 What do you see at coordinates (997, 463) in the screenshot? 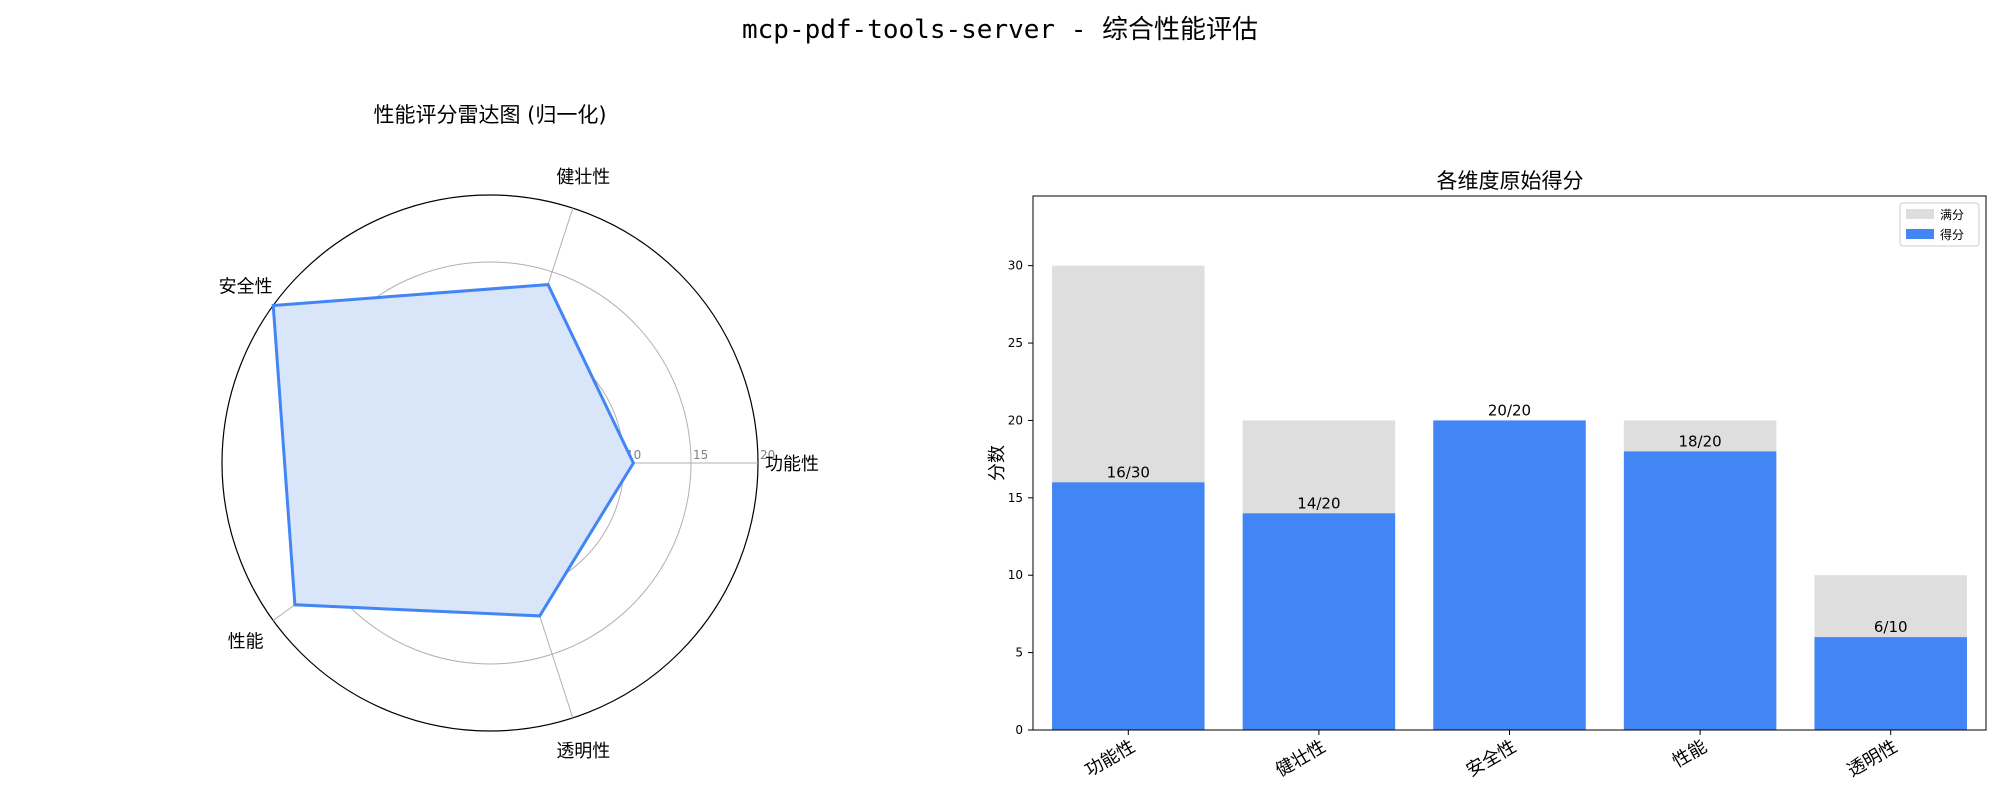
I see `y-axis-label: 分数` at bounding box center [997, 463].